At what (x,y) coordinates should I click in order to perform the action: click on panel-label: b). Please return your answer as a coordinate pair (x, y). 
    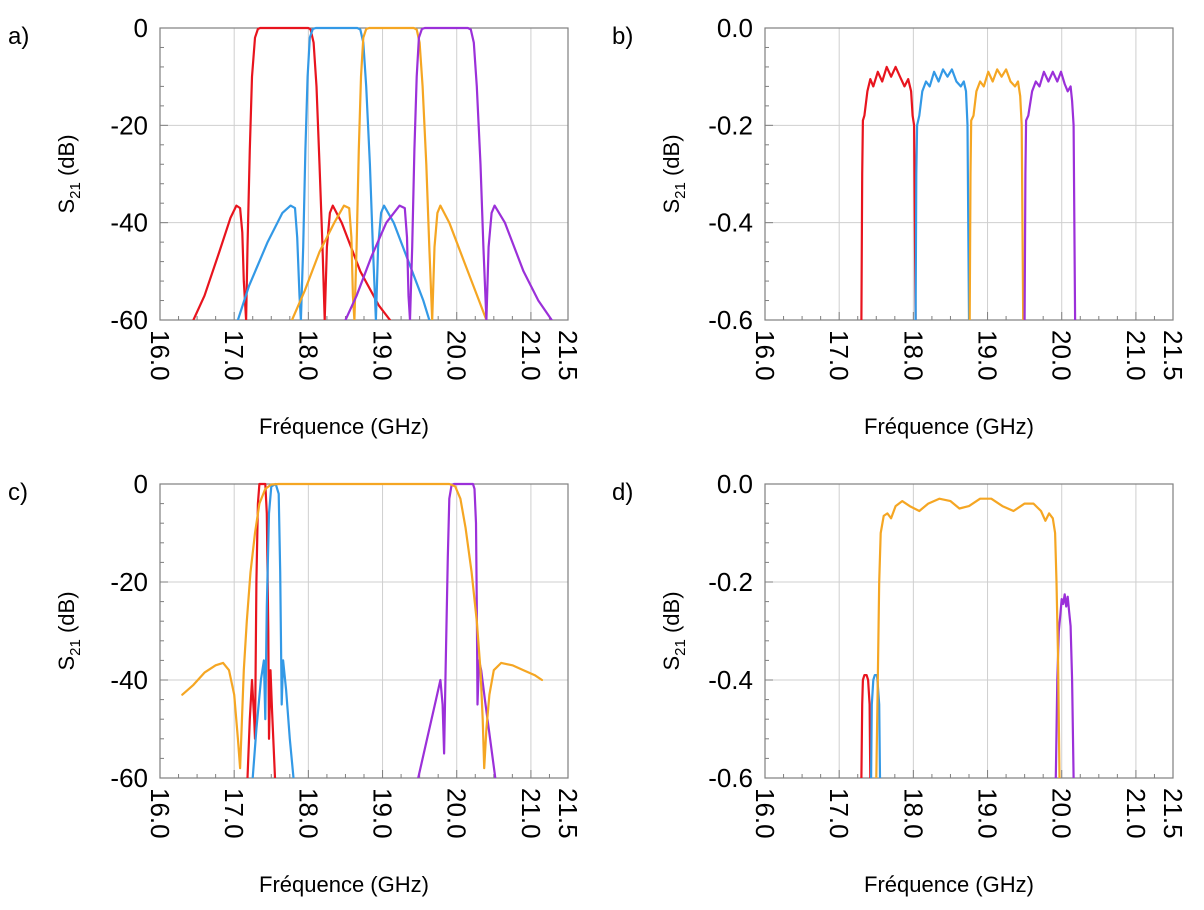
    Looking at the image, I should click on (622, 36).